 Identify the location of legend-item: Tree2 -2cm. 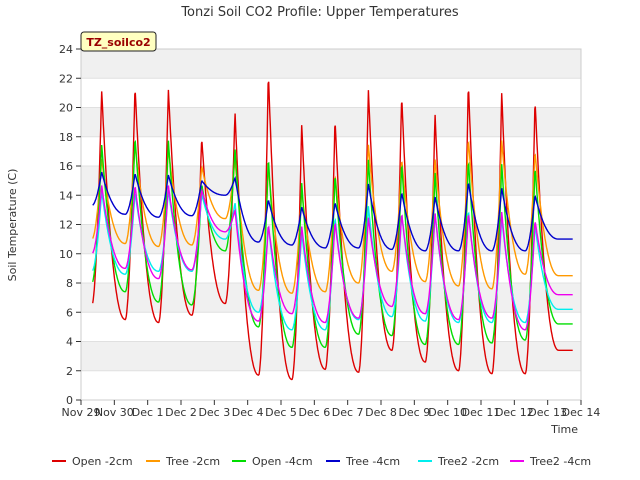
(458, 461).